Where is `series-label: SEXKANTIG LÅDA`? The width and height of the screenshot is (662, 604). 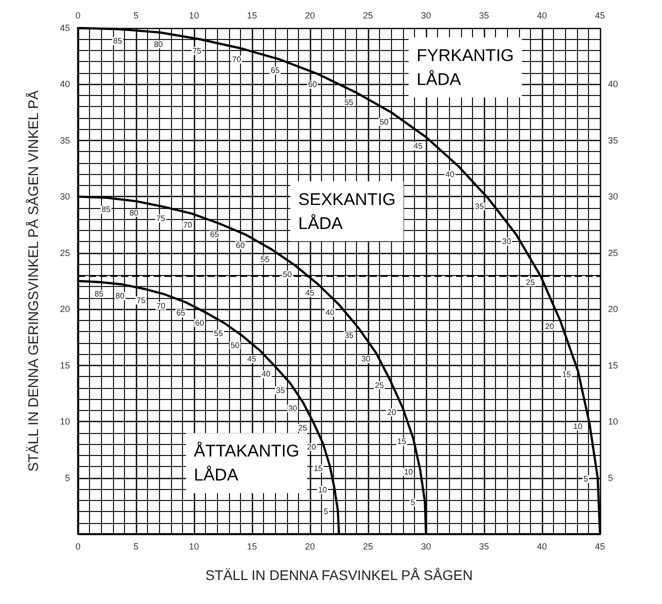
series-label: SEXKANTIG LÅDA is located at coordinates (347, 211).